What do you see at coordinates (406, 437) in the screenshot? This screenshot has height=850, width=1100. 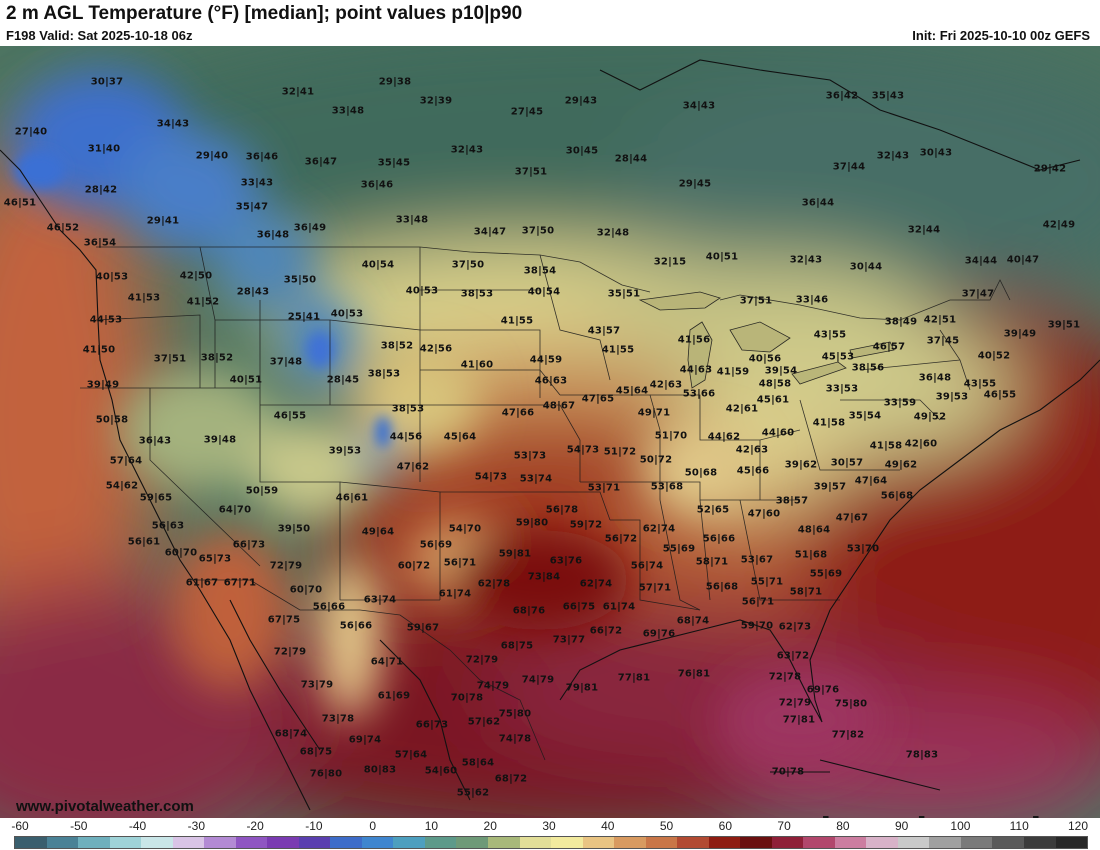 I see `point-value: 44|56` at bounding box center [406, 437].